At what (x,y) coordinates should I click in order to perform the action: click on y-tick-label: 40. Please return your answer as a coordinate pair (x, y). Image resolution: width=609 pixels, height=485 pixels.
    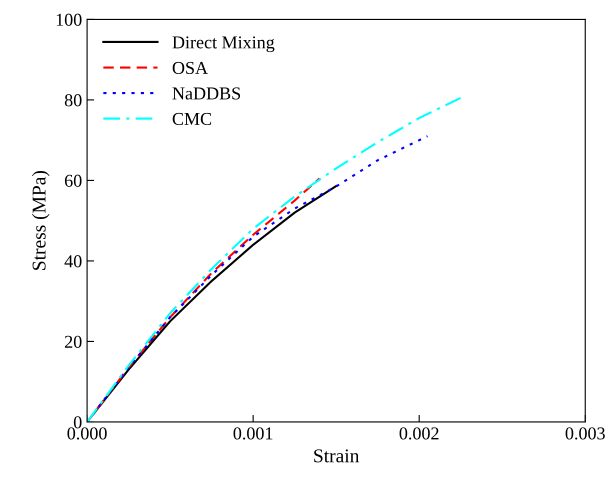
    Looking at the image, I should click on (73, 261).